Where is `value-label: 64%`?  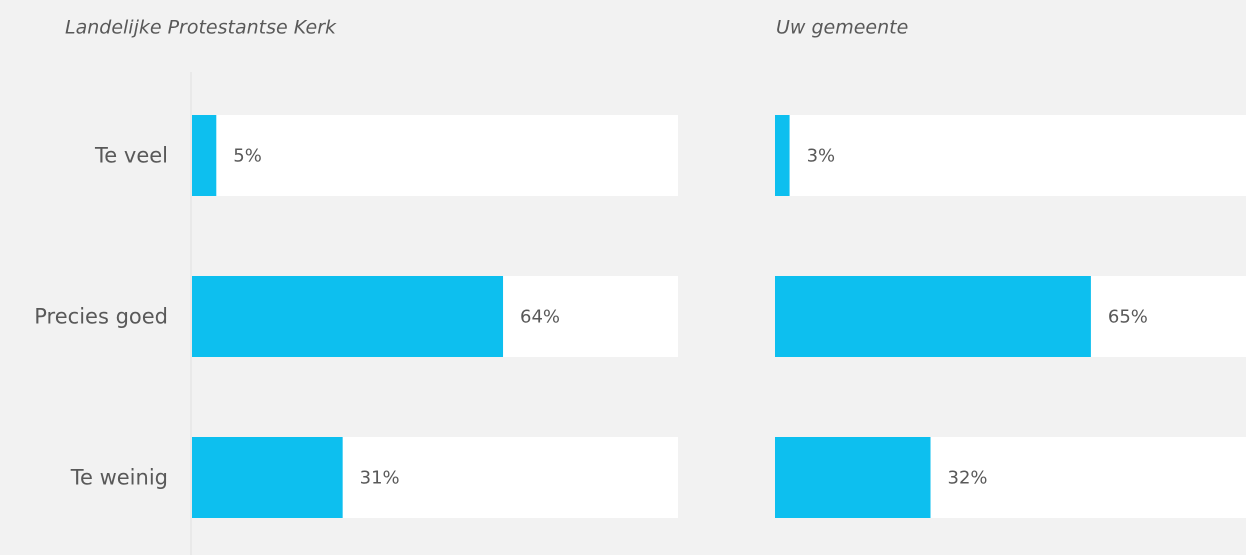
value-label: 64% is located at coordinates (540, 317).